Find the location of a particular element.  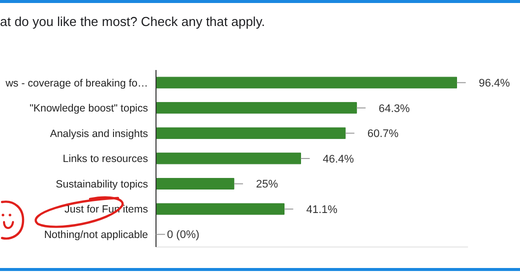

y-tick-label: "Knowledge boost" topics is located at coordinates (89, 108).